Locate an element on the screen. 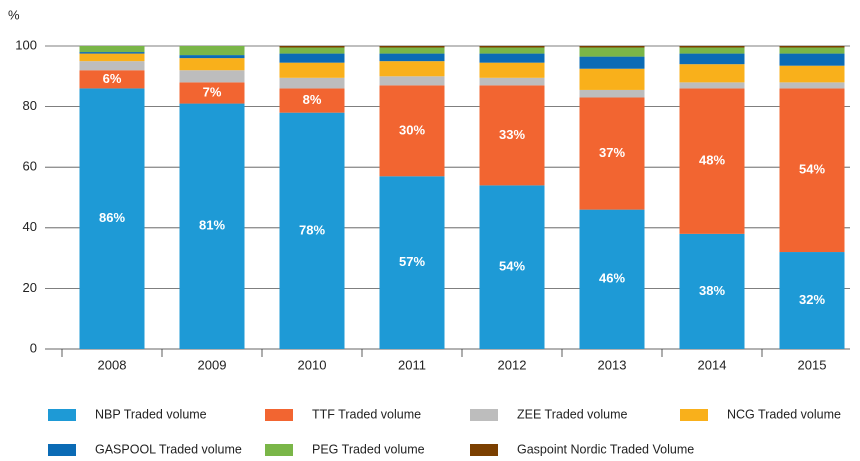 This screenshot has width=860, height=461. data-label: 33% is located at coordinates (512, 134).